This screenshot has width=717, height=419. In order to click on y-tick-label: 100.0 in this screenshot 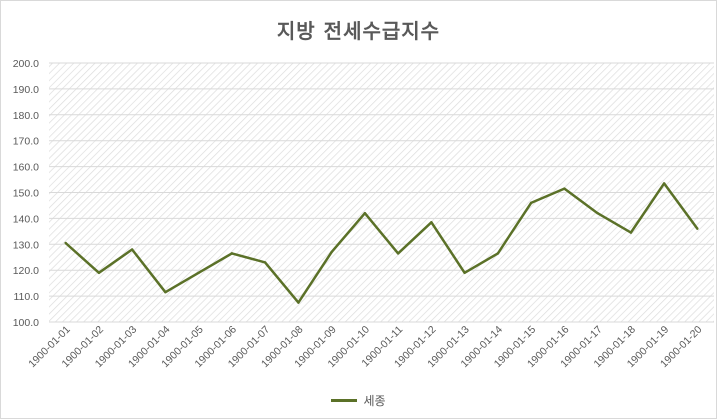, I will do `click(26, 323)`.